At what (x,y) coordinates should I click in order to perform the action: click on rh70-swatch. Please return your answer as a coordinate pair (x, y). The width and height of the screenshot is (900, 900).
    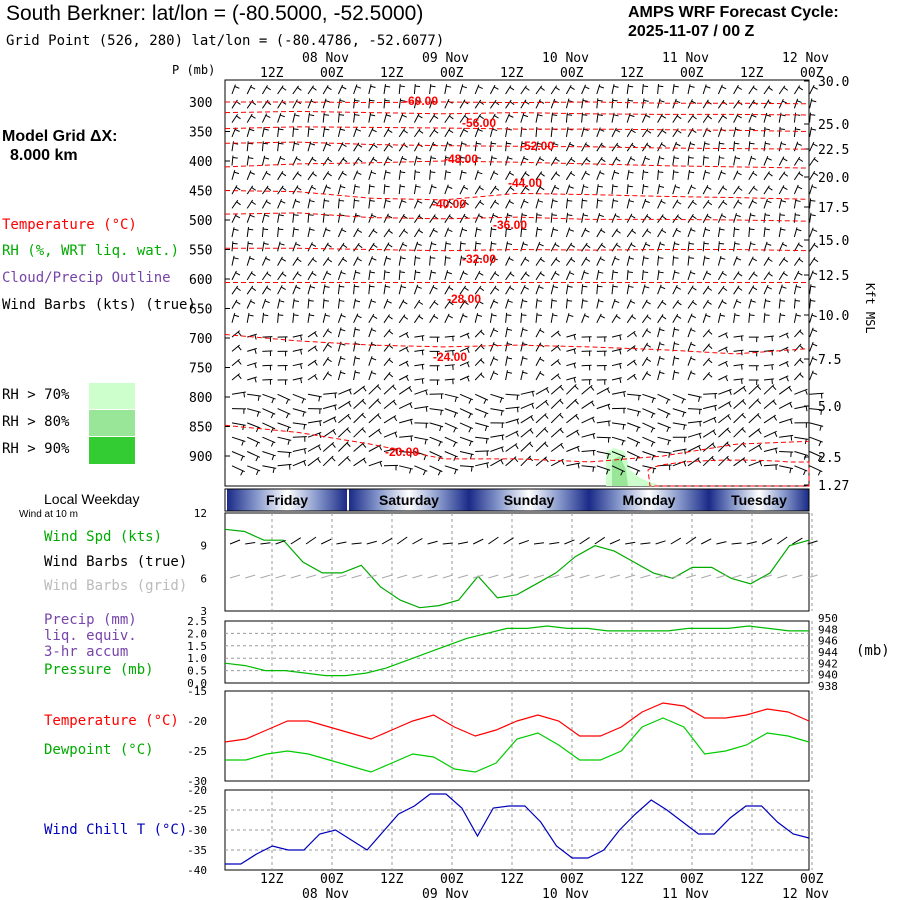
    Looking at the image, I should click on (112, 396).